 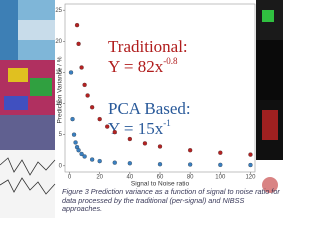 What do you see at coordinates (149, 108) in the screenshot?
I see `annotation: PCA Based:` at bounding box center [149, 108].